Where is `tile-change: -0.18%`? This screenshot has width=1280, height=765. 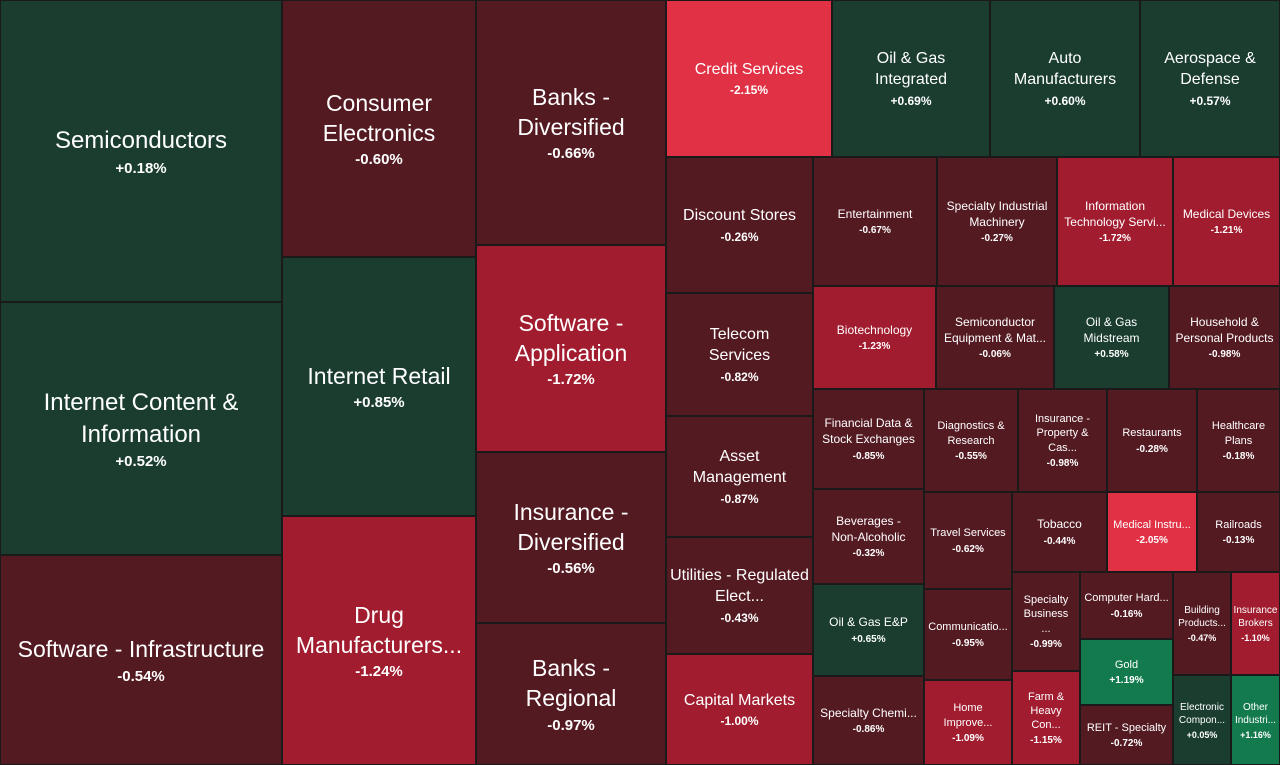
tile-change: -0.18% is located at coordinates (1238, 456).